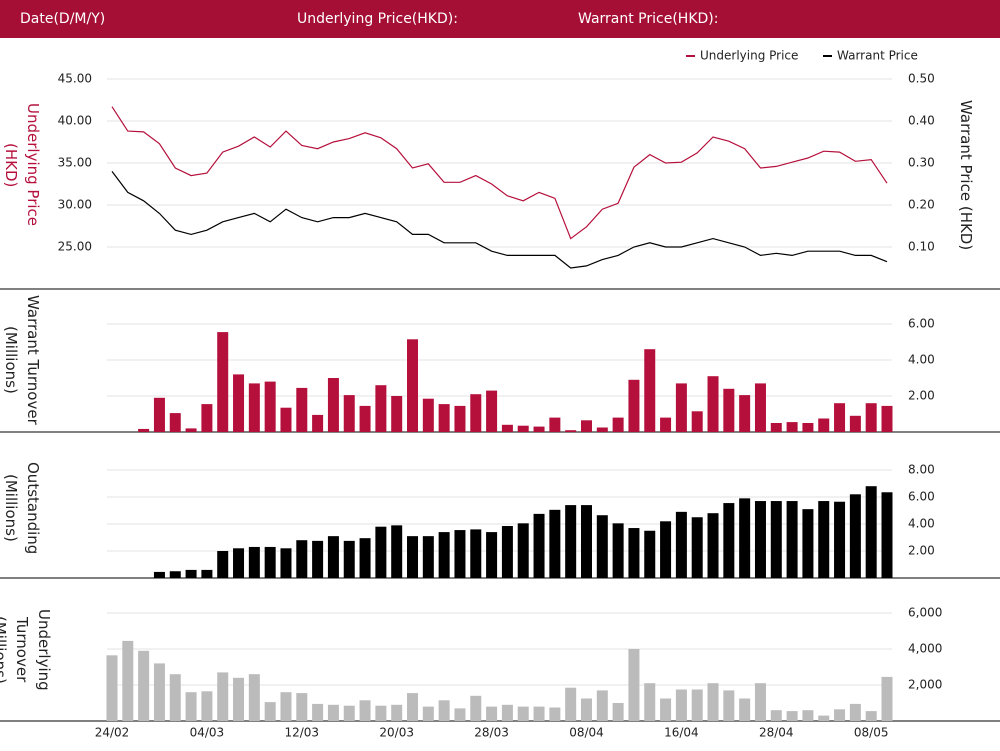  Describe the element at coordinates (301, 733) in the screenshot. I see `x-tick-label: 12/03` at that location.